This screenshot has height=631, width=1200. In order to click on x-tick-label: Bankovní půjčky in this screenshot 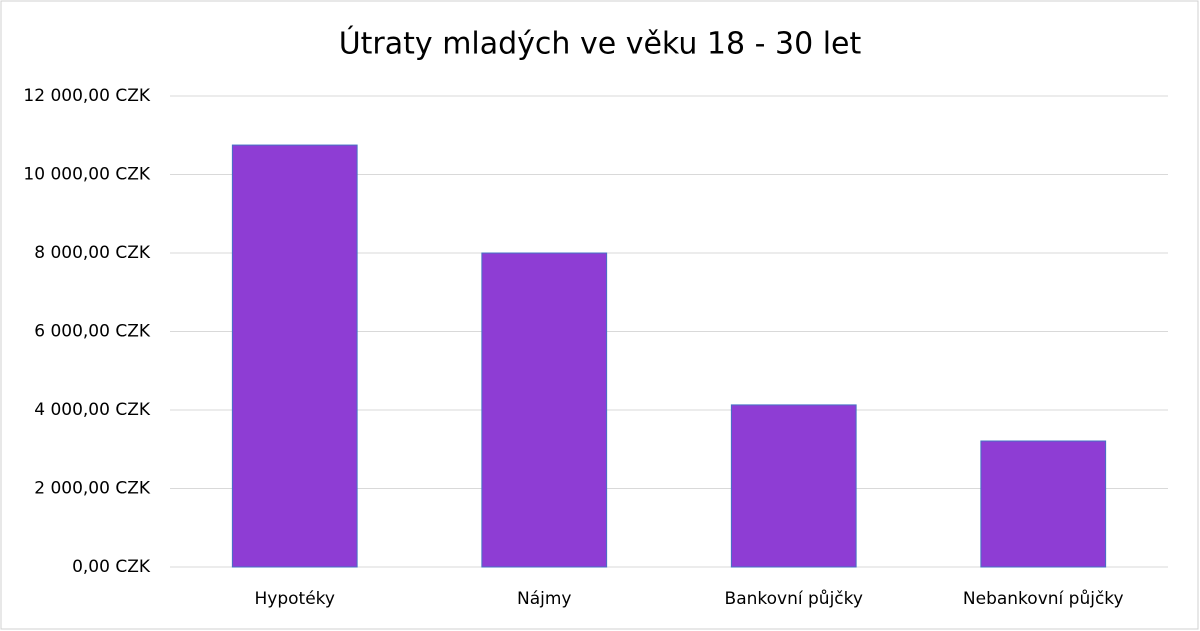, I will do `click(794, 599)`.